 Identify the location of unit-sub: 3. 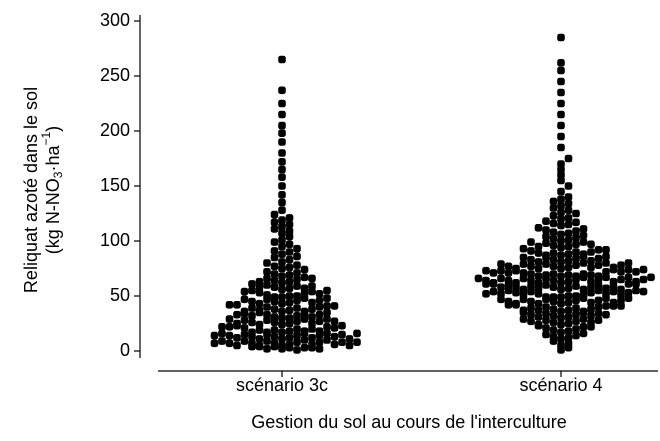
(58, 174).